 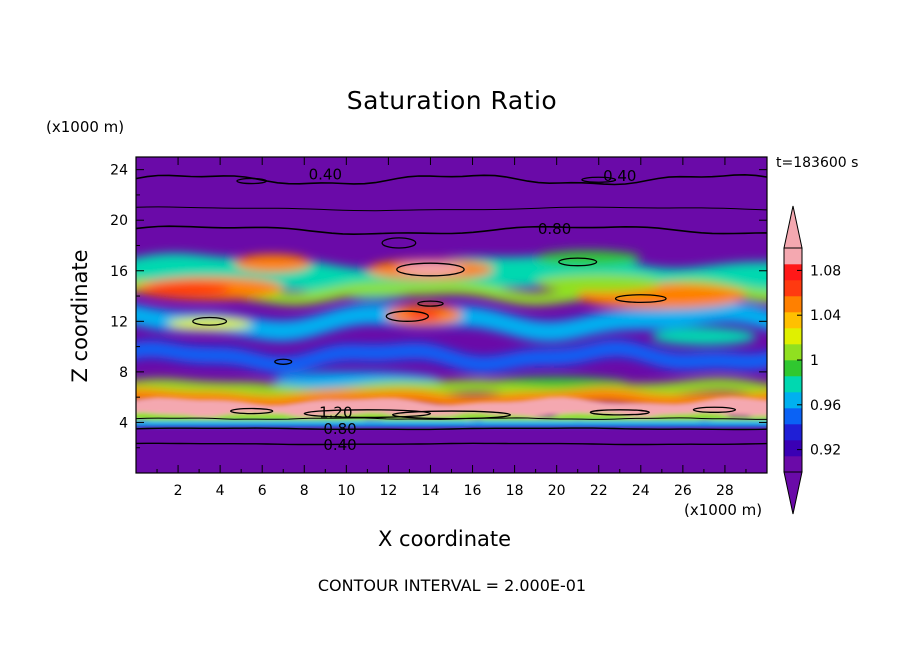 What do you see at coordinates (599, 491) in the screenshot?
I see `x-tick-label: 22` at bounding box center [599, 491].